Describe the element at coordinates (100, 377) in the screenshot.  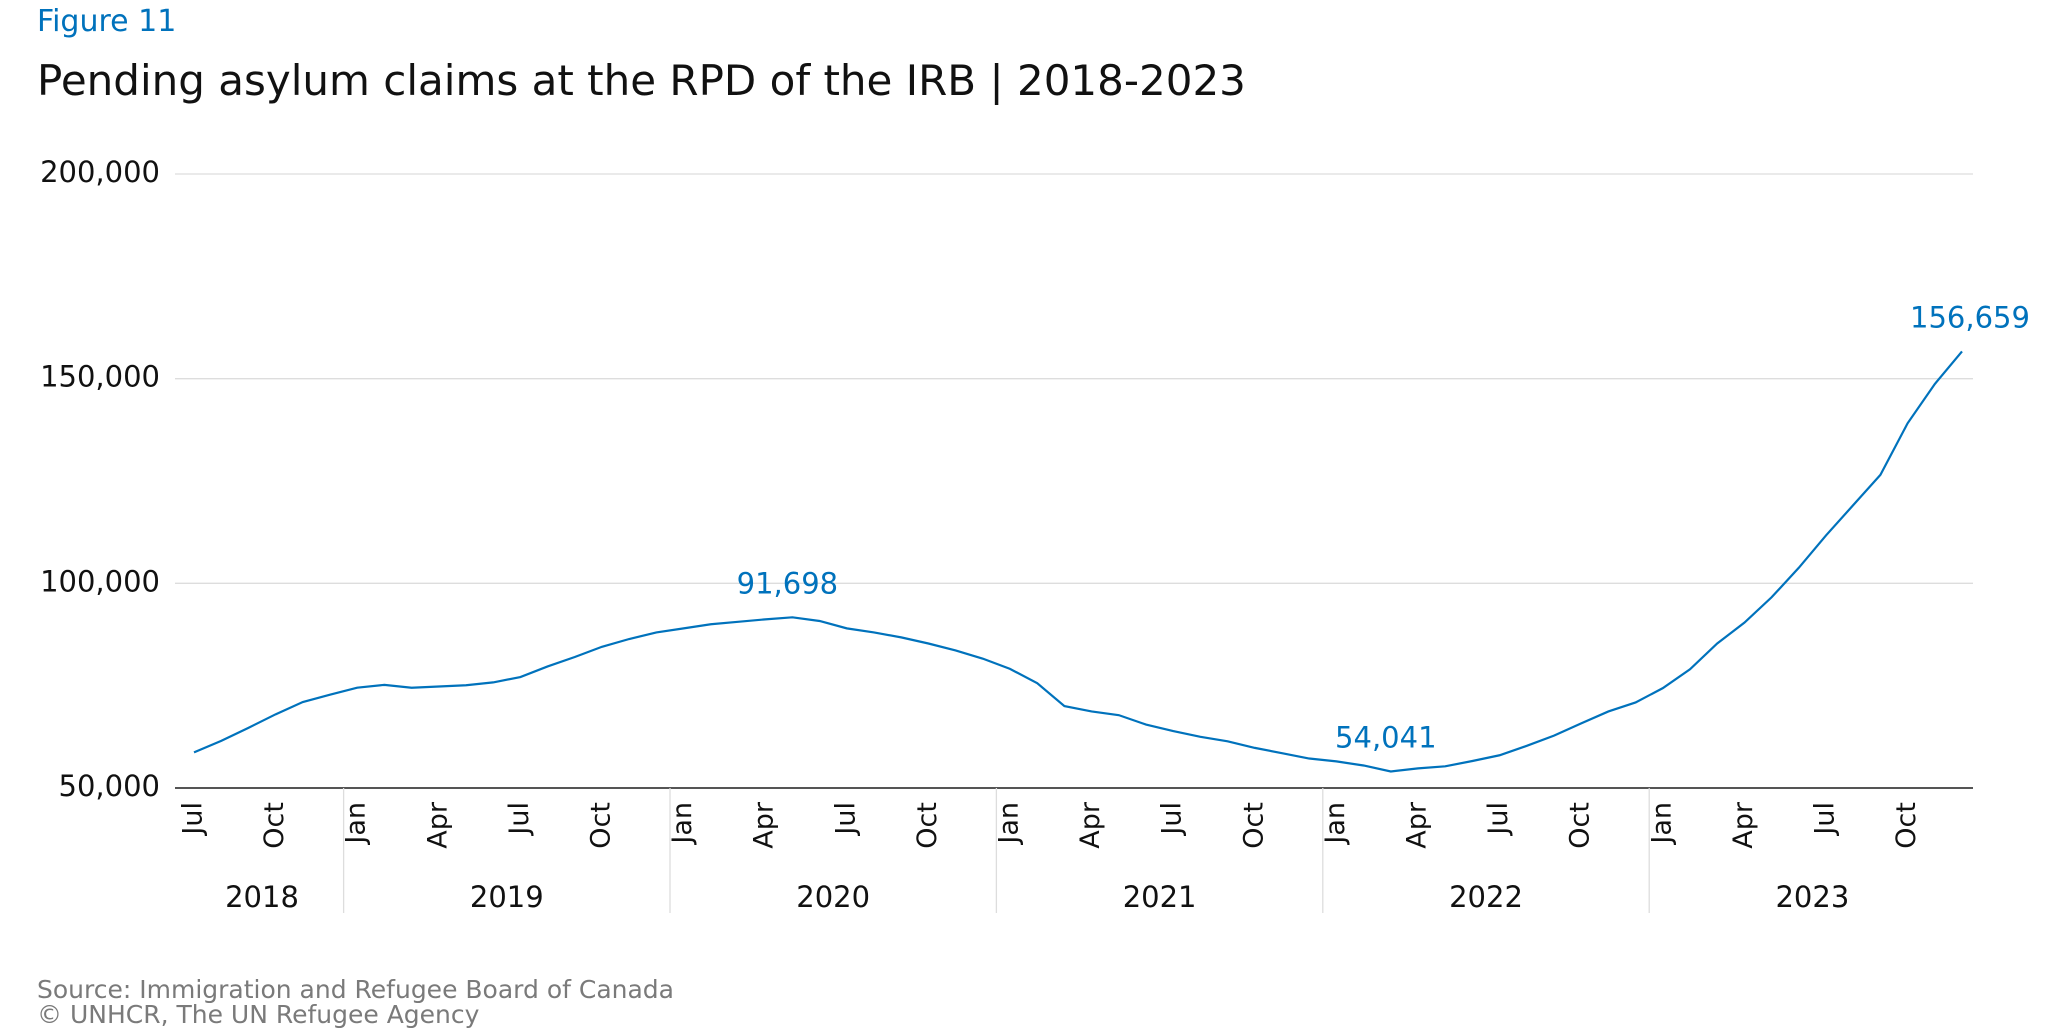
I see `y-tick-label: 150,000` at that location.